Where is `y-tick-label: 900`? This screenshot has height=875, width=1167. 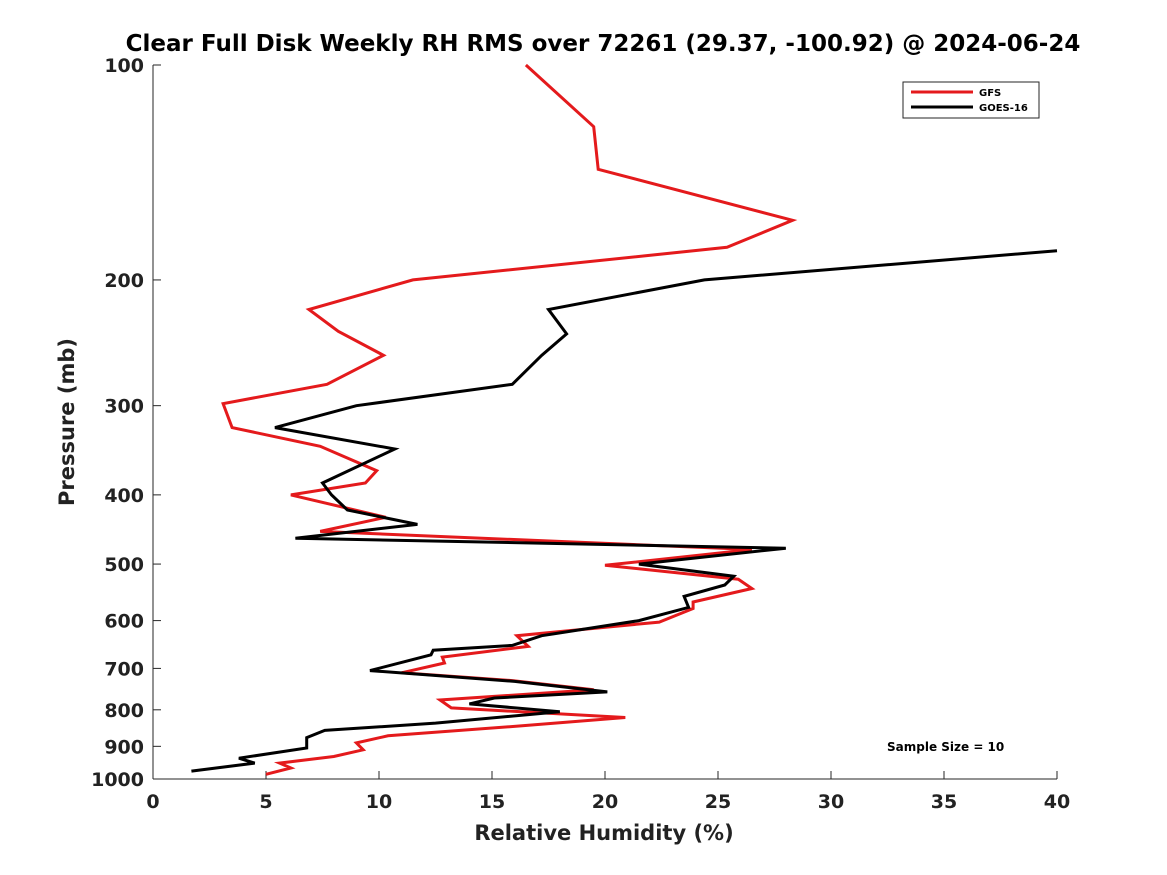 y-tick-label: 900 is located at coordinates (124, 747).